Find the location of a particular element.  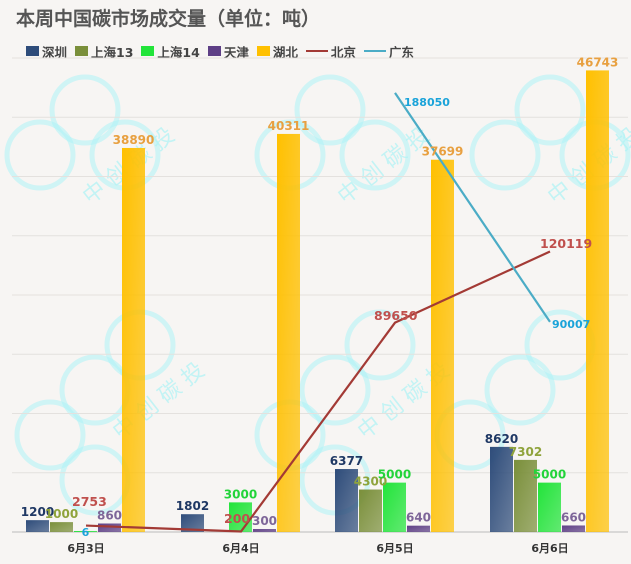

bar-深圳-3 is located at coordinates (501, 489).